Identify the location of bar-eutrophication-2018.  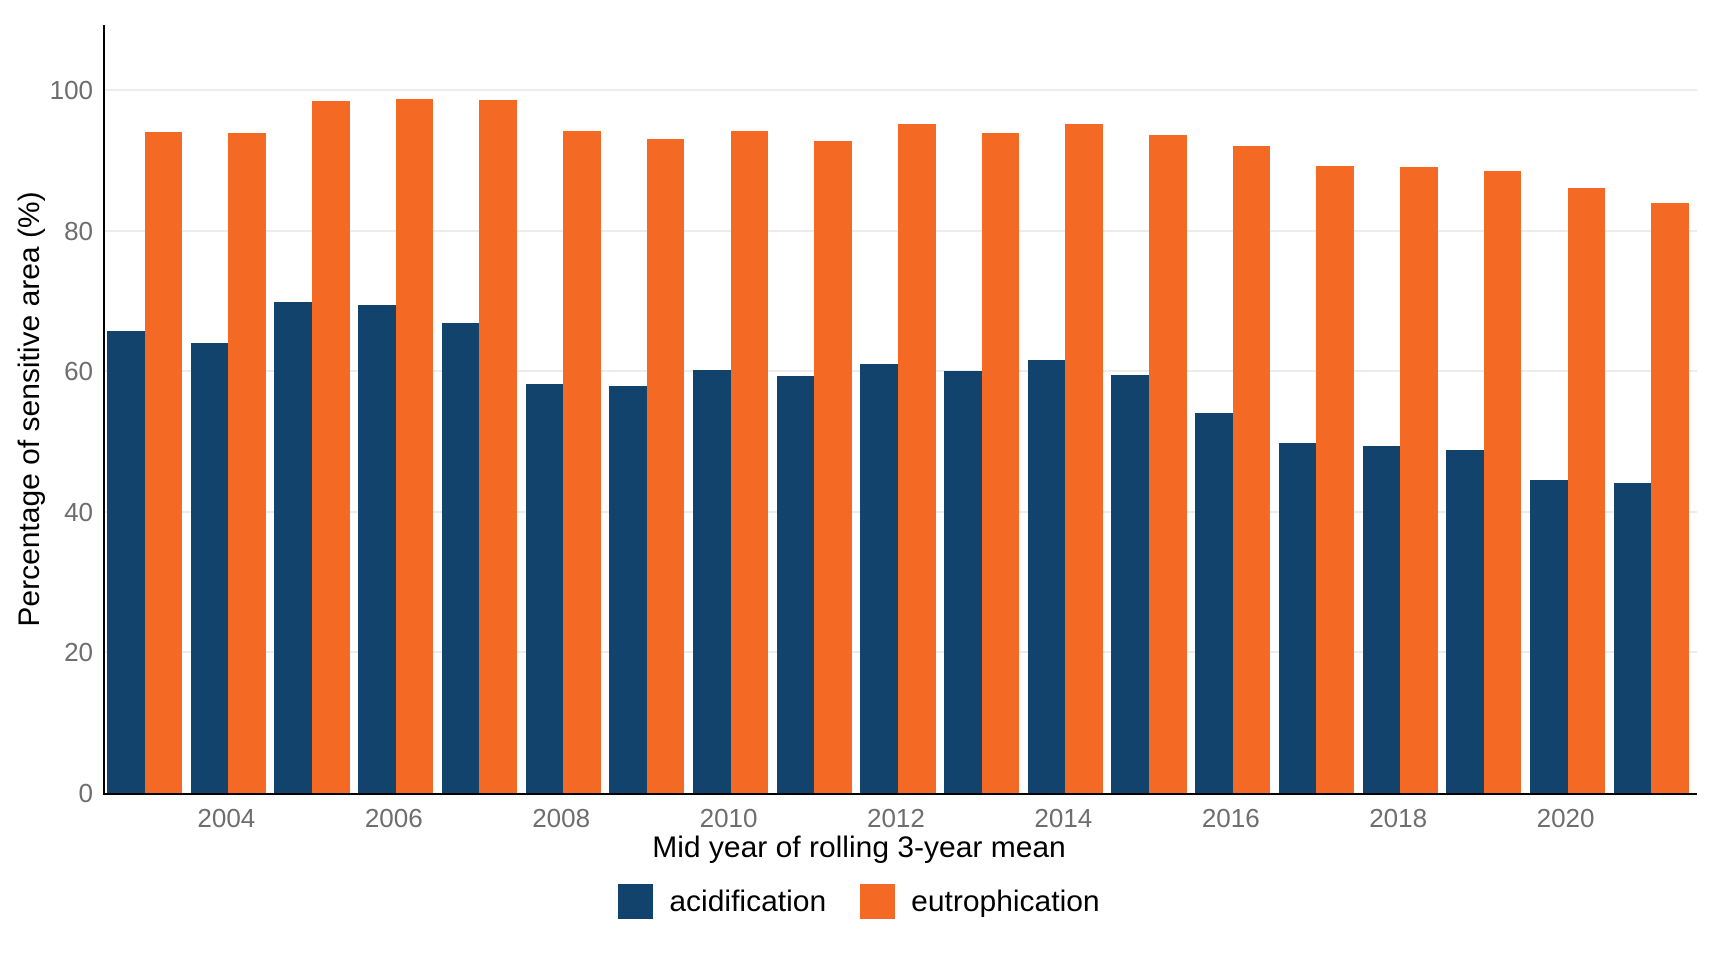
(1419, 480).